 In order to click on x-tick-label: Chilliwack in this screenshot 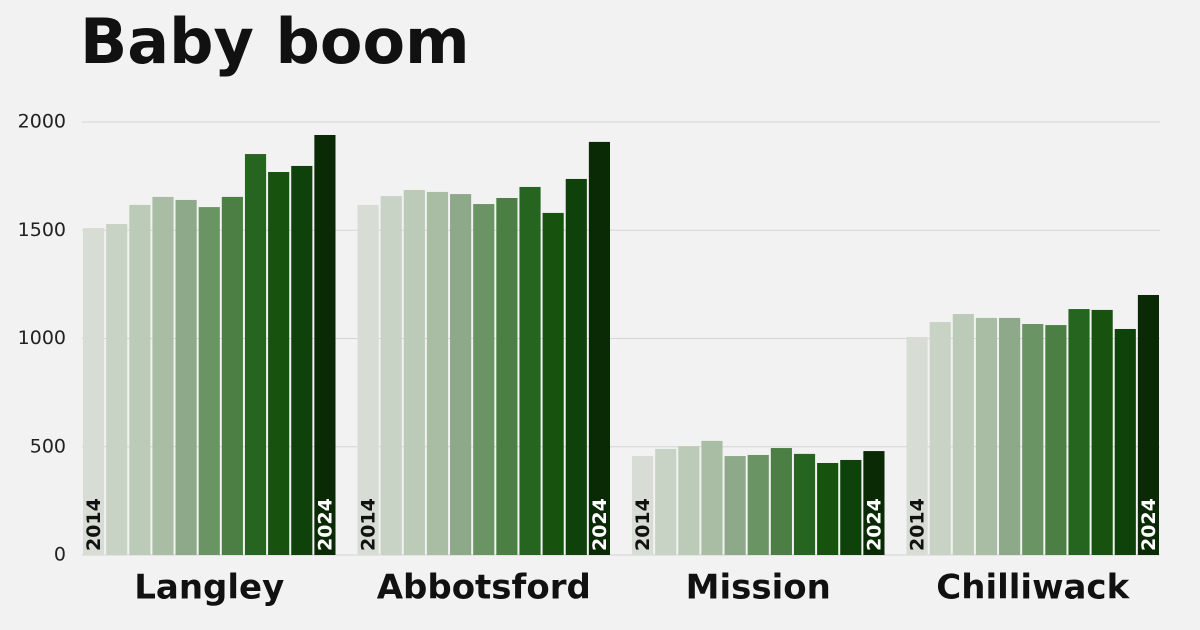, I will do `click(1033, 588)`.